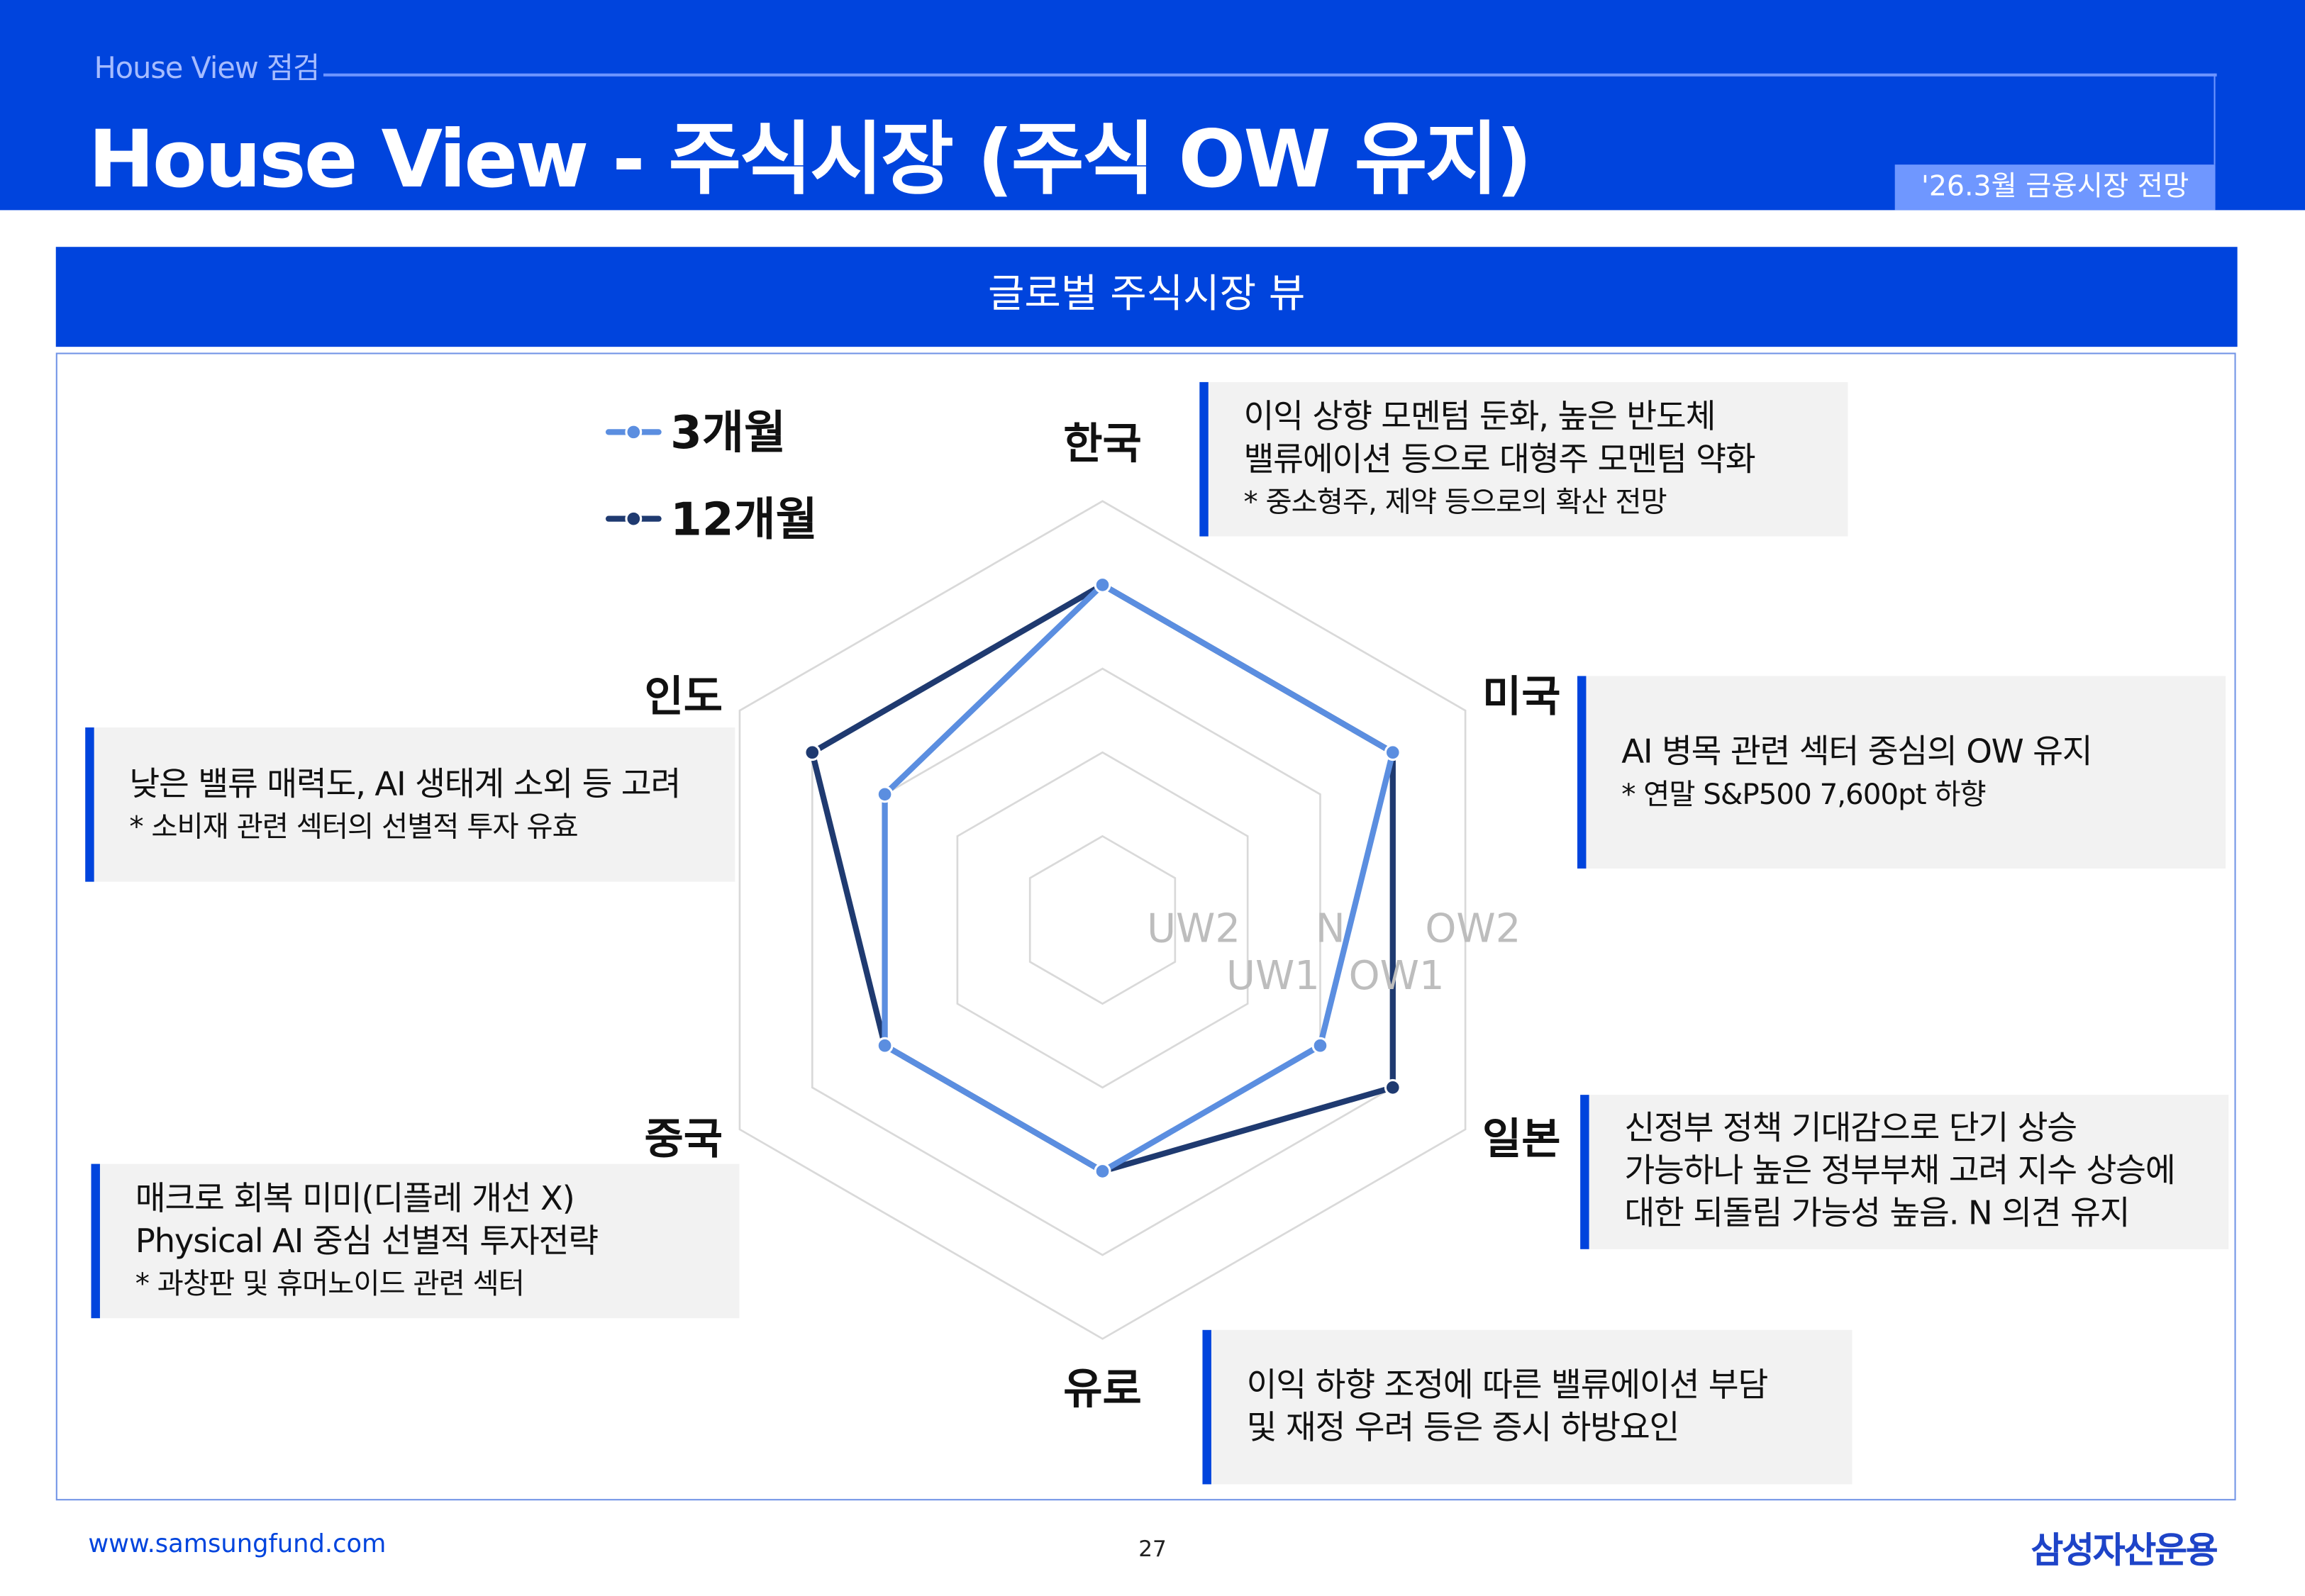 The height and width of the screenshot is (1596, 2305). I want to click on note-euro-line-1: 이익 하향 조정에 따른 밸류에이션 부담, so click(1507, 1385).